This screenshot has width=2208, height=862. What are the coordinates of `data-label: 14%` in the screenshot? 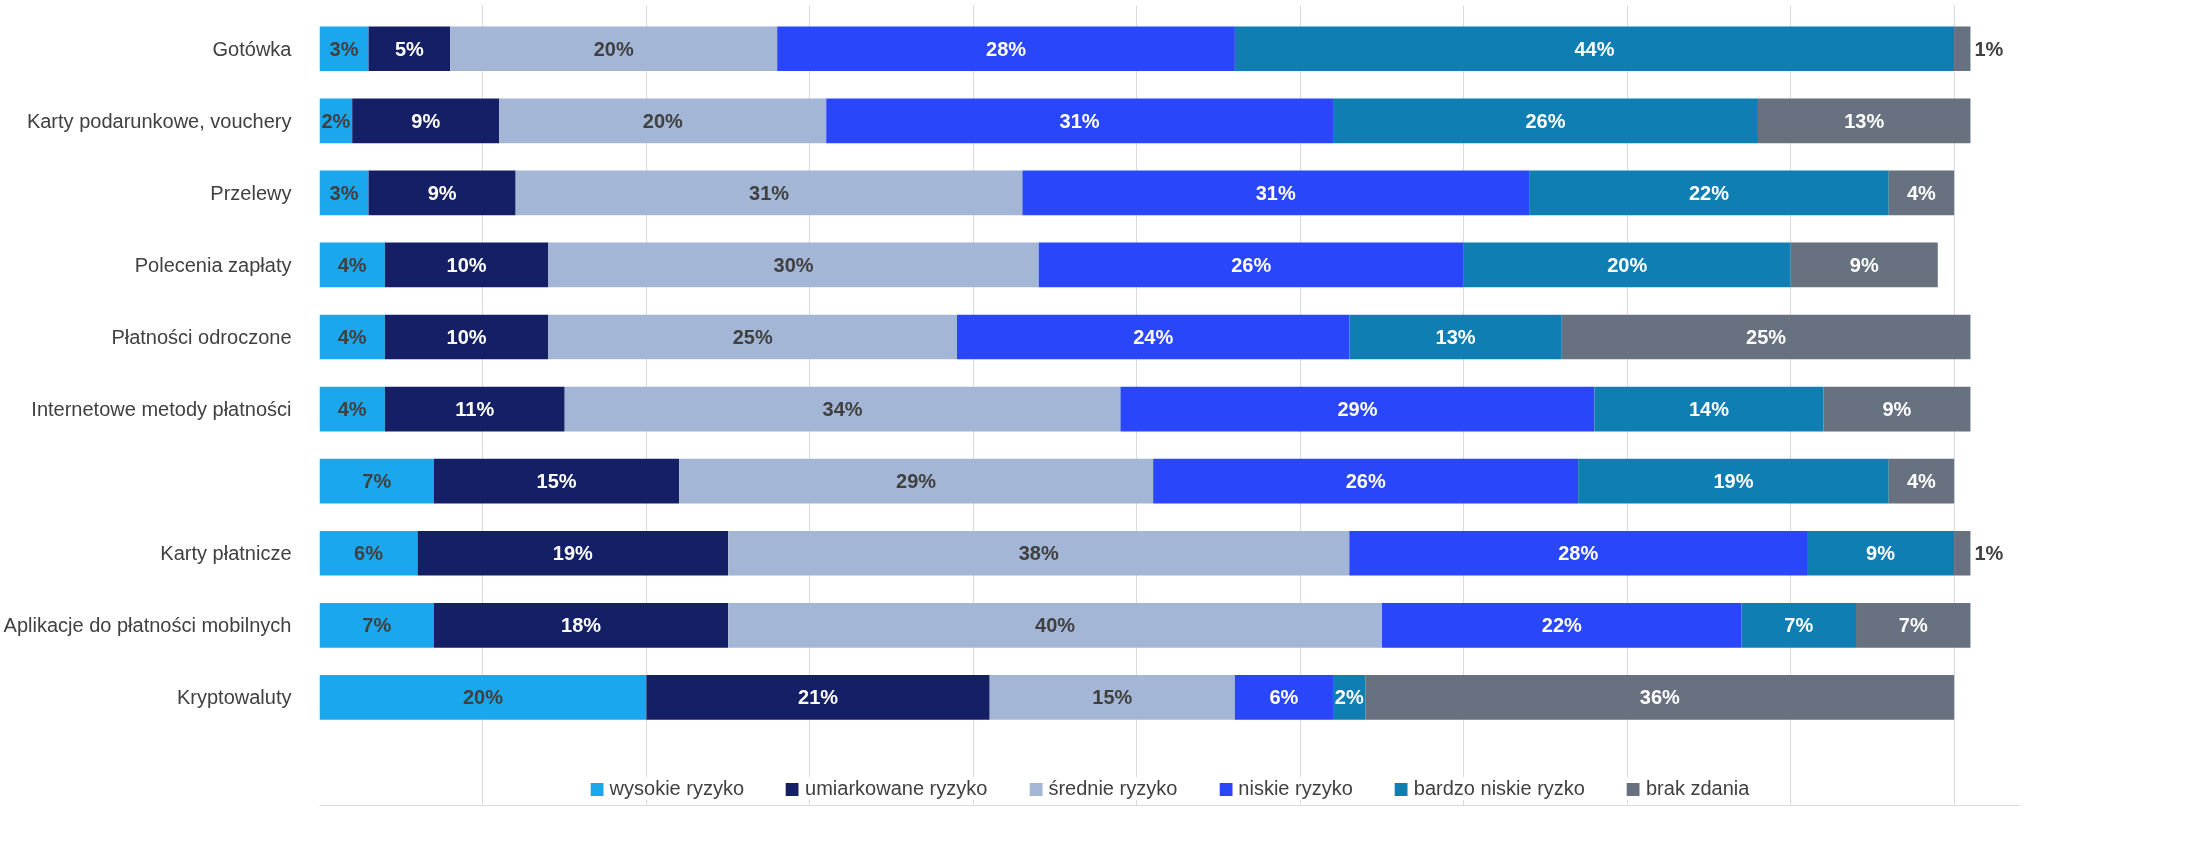 It's located at (1709, 409).